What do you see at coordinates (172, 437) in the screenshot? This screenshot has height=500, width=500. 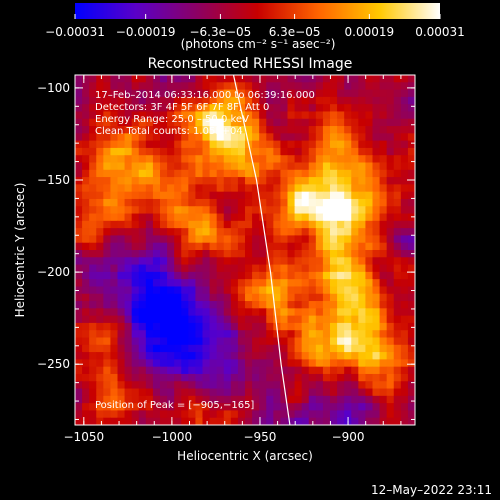 I see `x-tick-label: −1000` at bounding box center [172, 437].